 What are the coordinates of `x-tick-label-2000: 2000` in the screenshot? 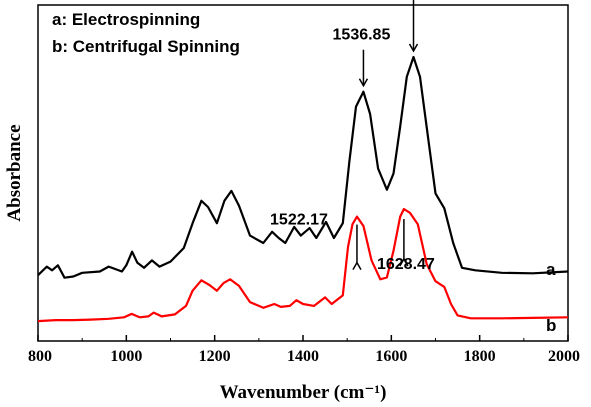 It's located at (564, 356).